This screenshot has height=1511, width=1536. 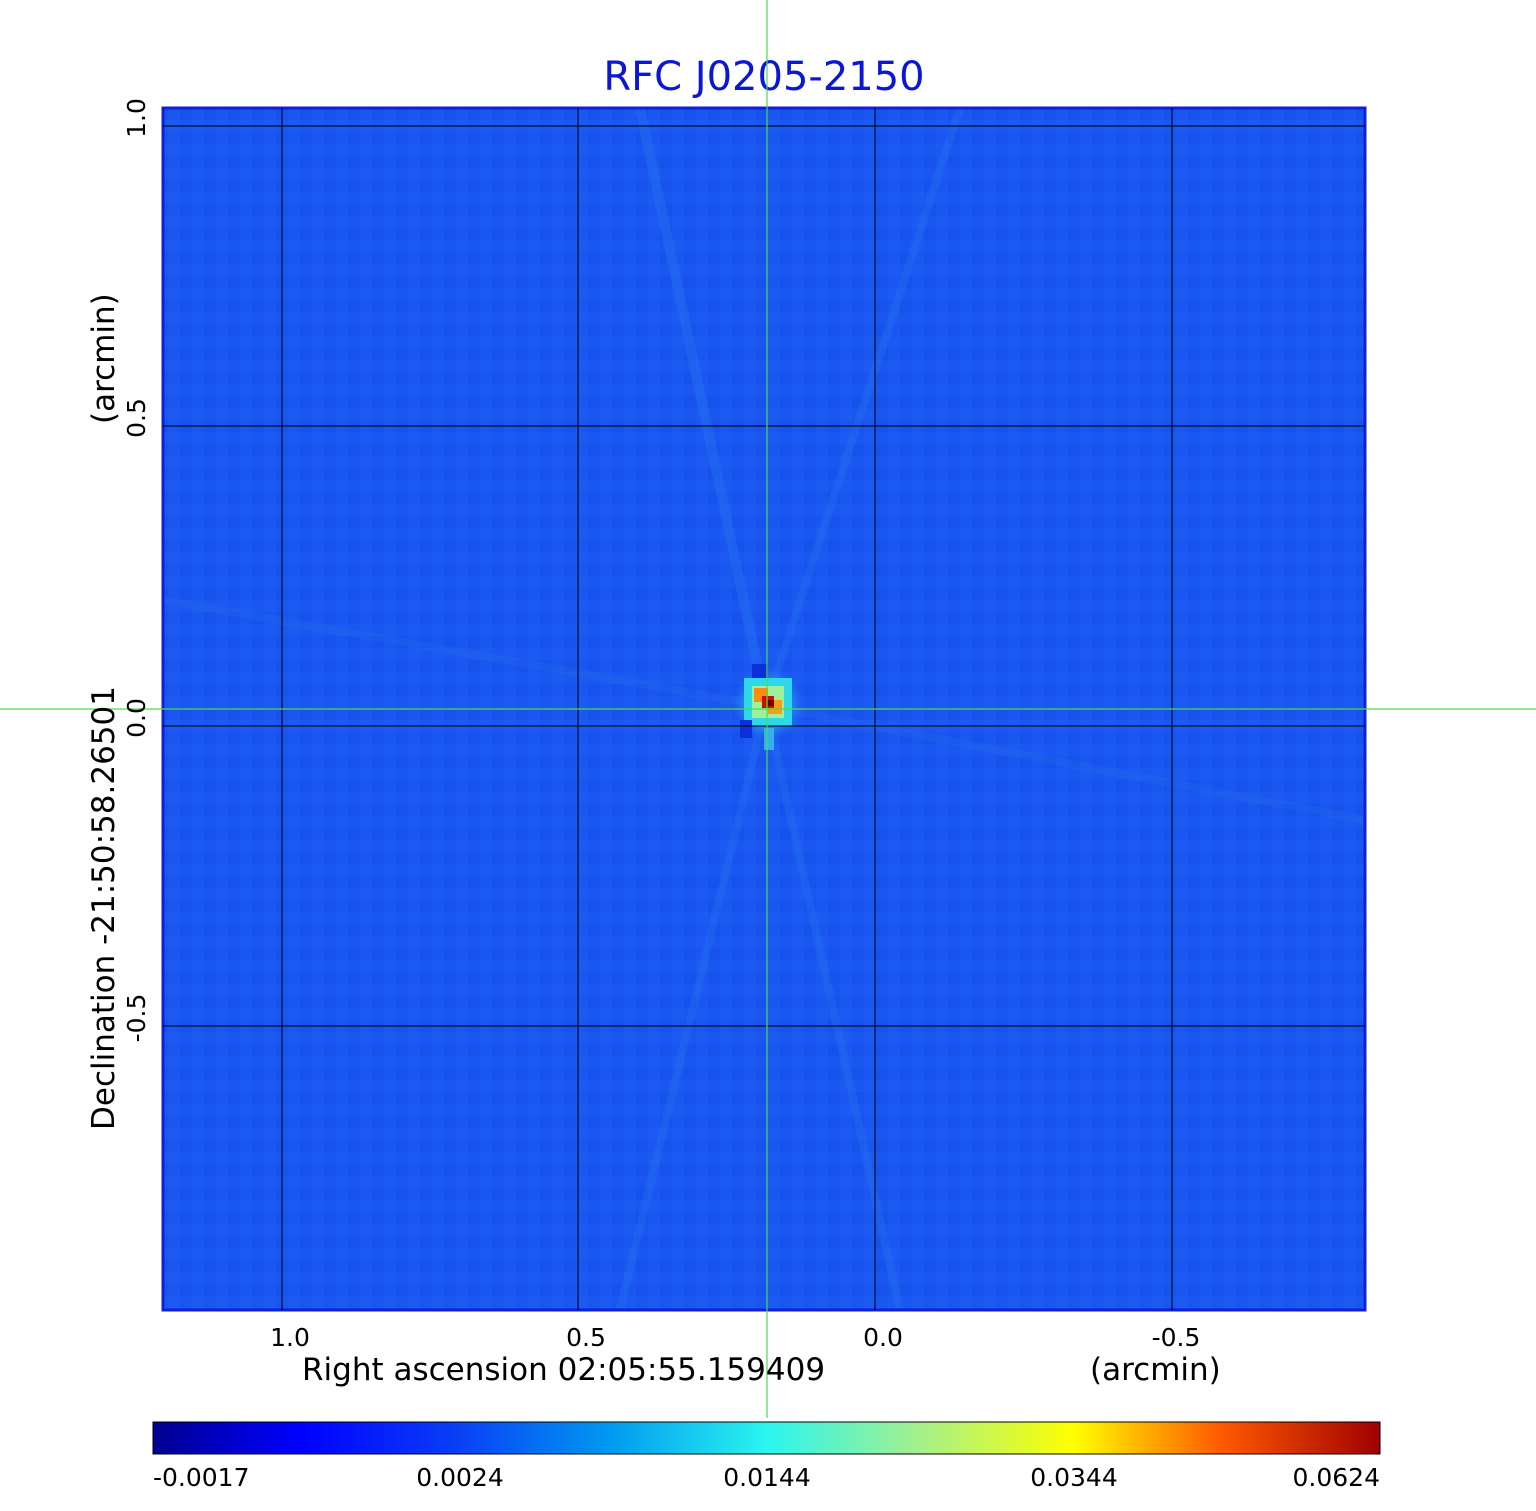 What do you see at coordinates (766, 1456) in the screenshot?
I see `colorbar: -0.0017 0.0024 0.0144 0.0344 0.0624` at bounding box center [766, 1456].